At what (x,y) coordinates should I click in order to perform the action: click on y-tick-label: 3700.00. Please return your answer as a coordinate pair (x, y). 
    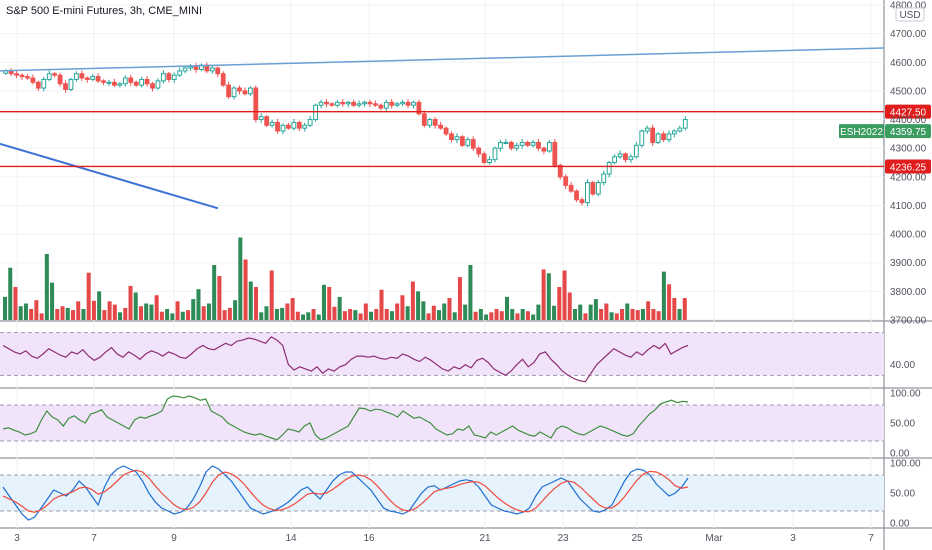
    Looking at the image, I should click on (908, 321).